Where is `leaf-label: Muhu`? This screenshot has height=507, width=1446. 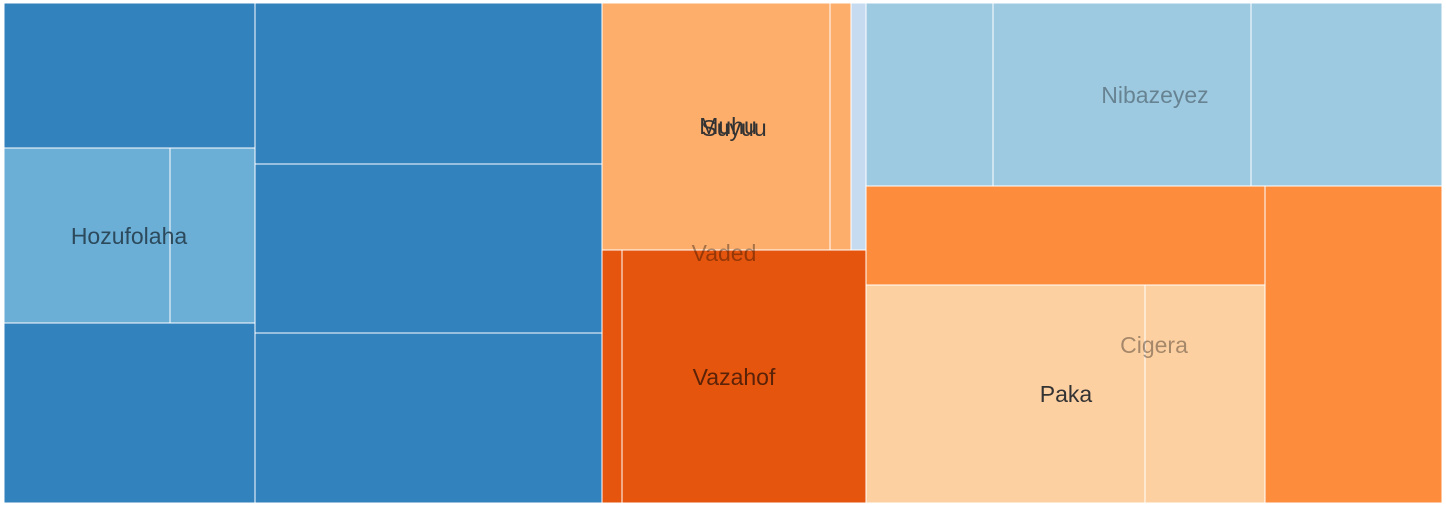 leaf-label: Muhu is located at coordinates (728, 126).